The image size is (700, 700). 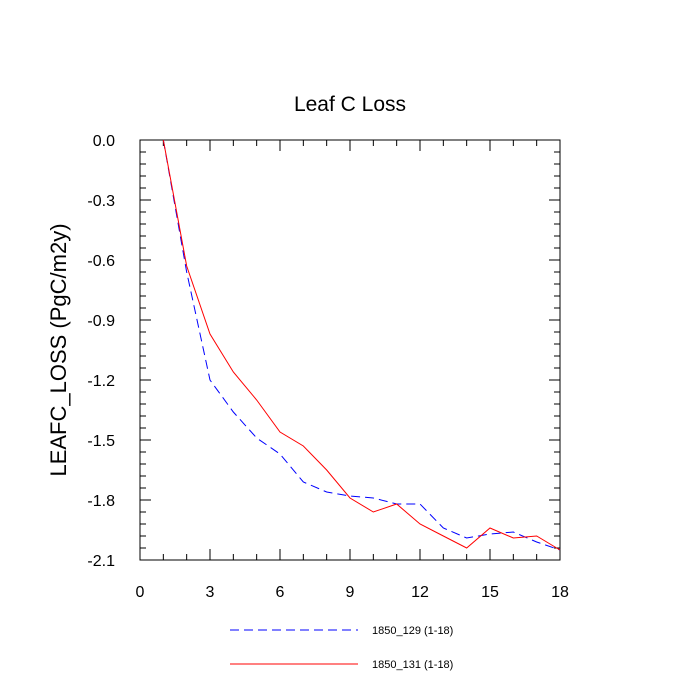 I want to click on x-tick-label: 9, so click(x=350, y=592).